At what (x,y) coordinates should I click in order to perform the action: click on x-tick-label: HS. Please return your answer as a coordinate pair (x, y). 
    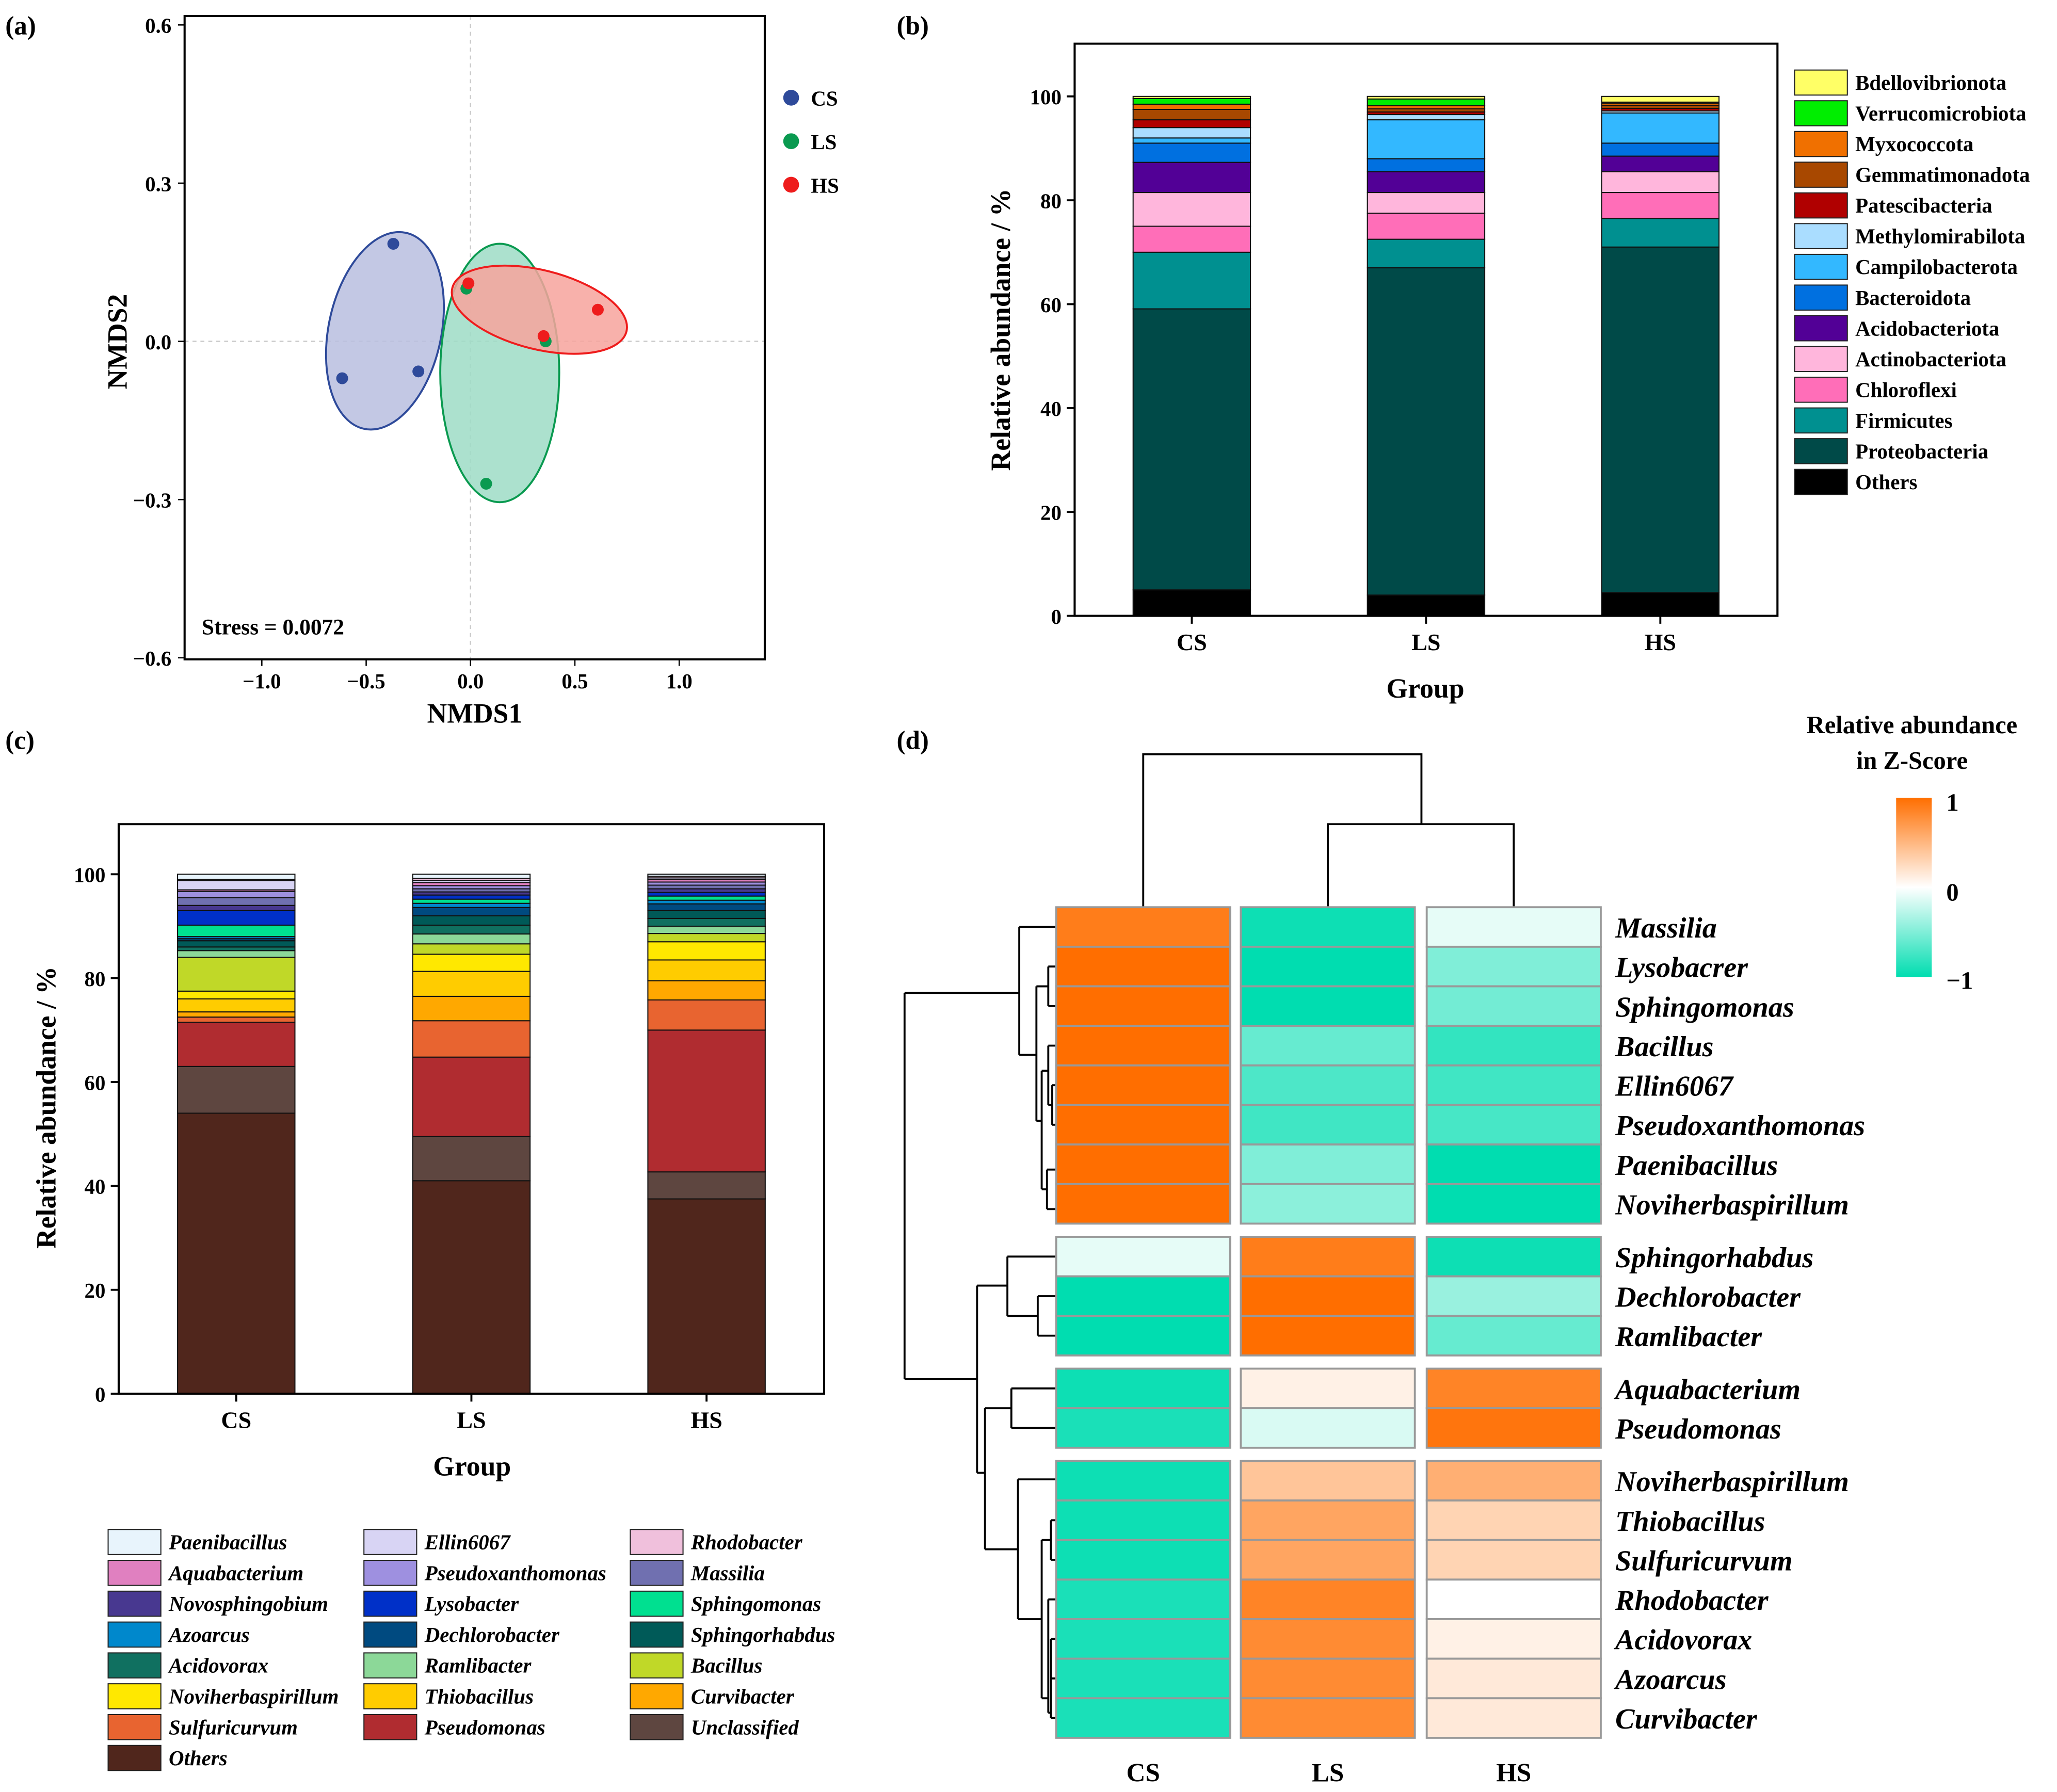
    Looking at the image, I should click on (706, 1420).